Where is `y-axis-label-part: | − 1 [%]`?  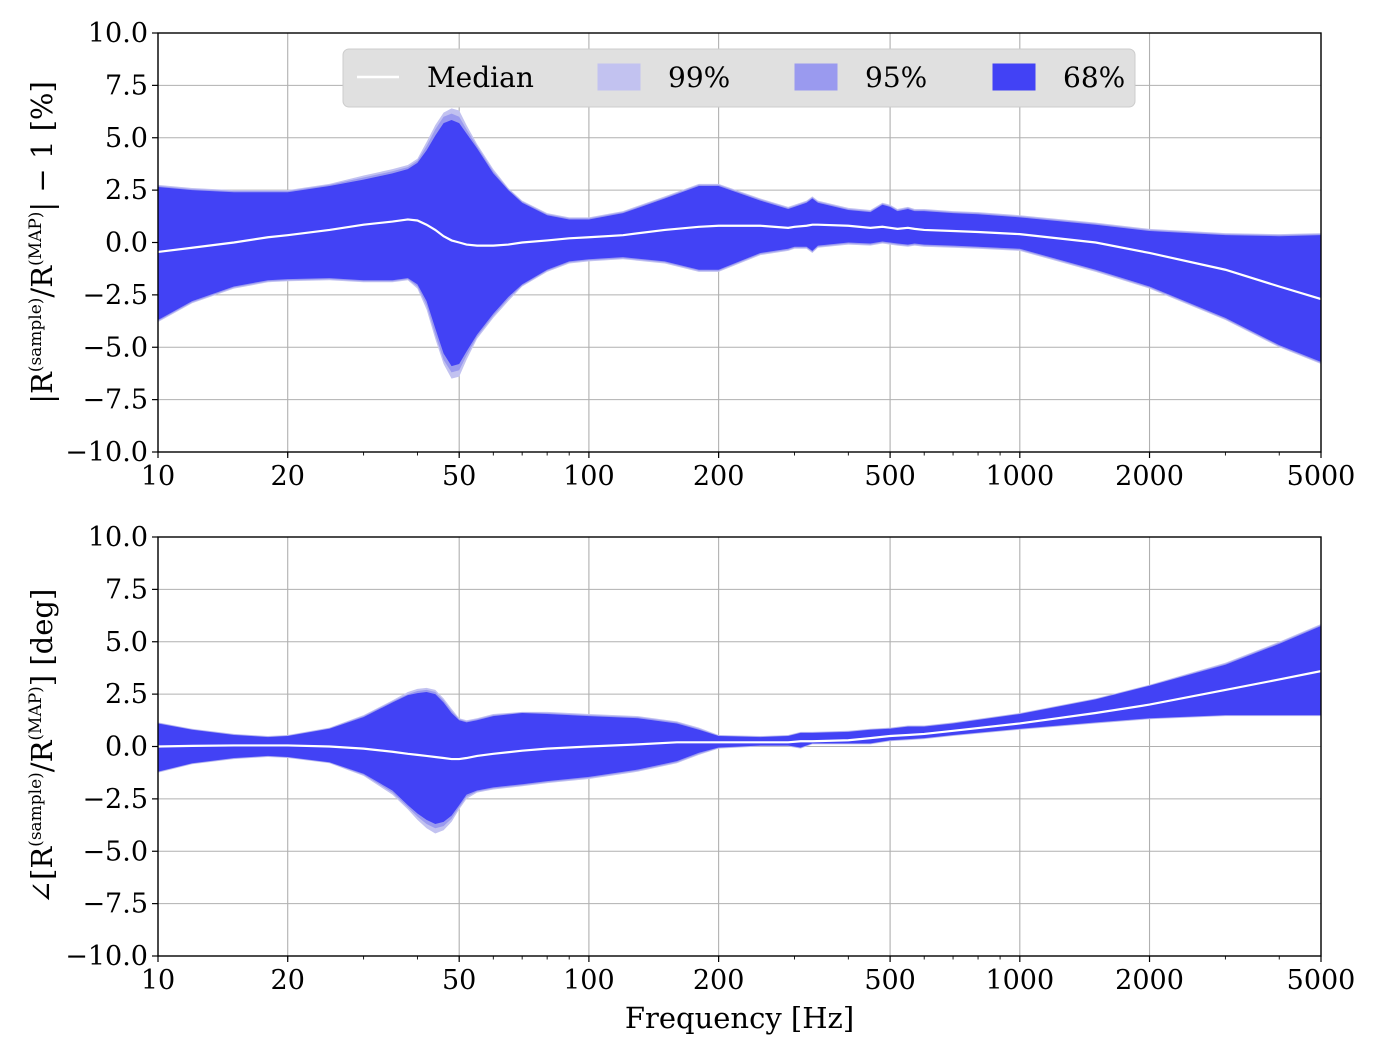 y-axis-label-part: | − 1 [%] is located at coordinates (42, 146).